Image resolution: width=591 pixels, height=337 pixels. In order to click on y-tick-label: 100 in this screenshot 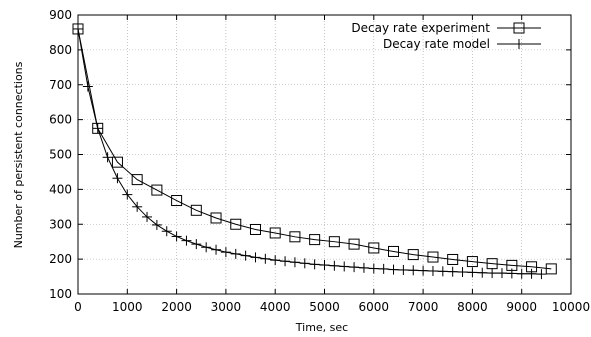, I will do `click(60, 294)`.